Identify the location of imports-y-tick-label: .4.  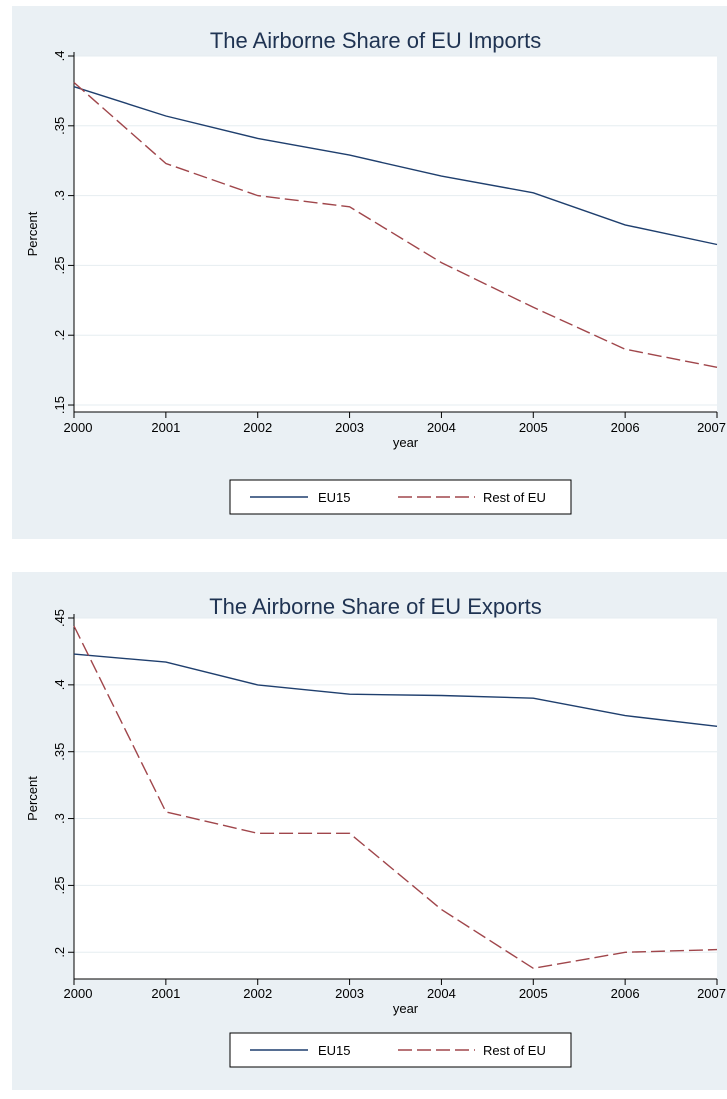
(59, 56).